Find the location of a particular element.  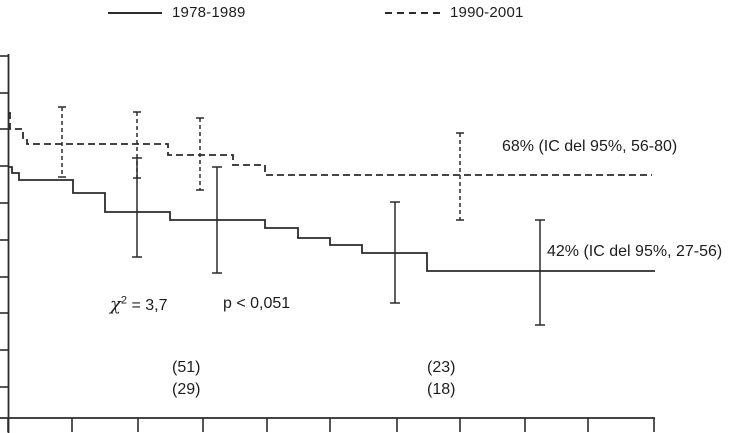

chi-superscript: 2 is located at coordinates (124, 300).